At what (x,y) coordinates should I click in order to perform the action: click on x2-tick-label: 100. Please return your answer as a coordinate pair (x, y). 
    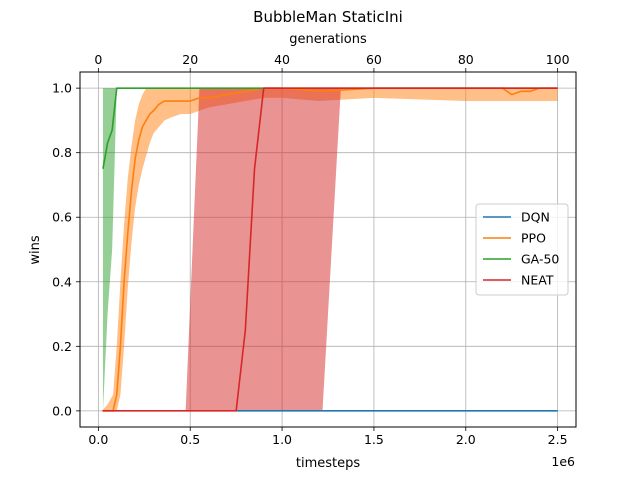
    Looking at the image, I should click on (558, 59).